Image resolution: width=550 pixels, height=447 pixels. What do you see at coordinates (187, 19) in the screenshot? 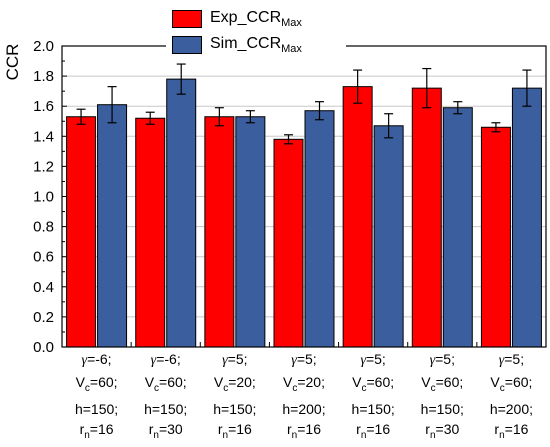
I see `legend-swatch-exp` at bounding box center [187, 19].